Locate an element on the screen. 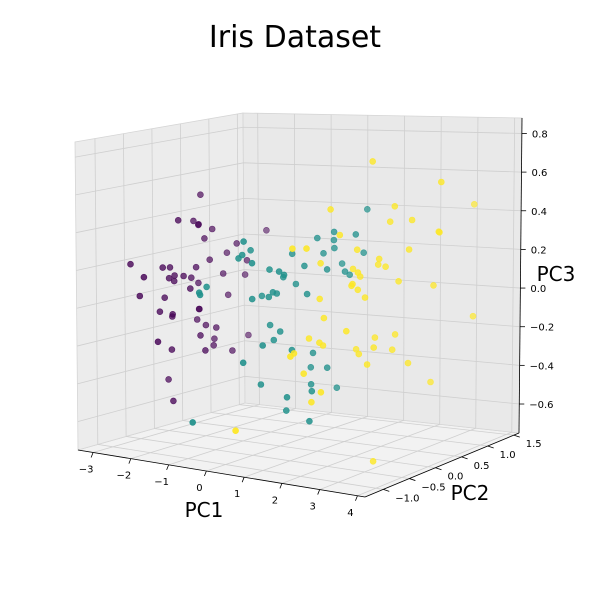  z-axis-line is located at coordinates (520, 275).